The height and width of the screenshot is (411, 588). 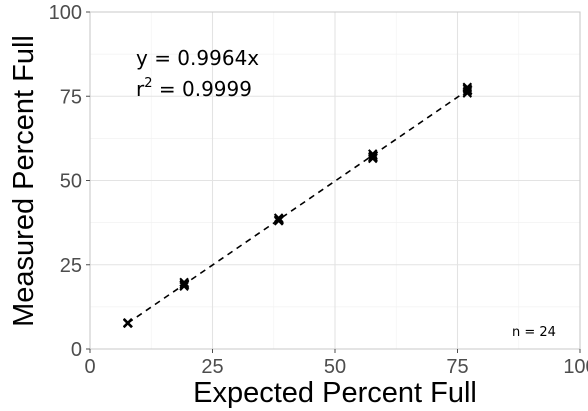 What do you see at coordinates (335, 393) in the screenshot?
I see `x-axis-title: Expected Percent Full` at bounding box center [335, 393].